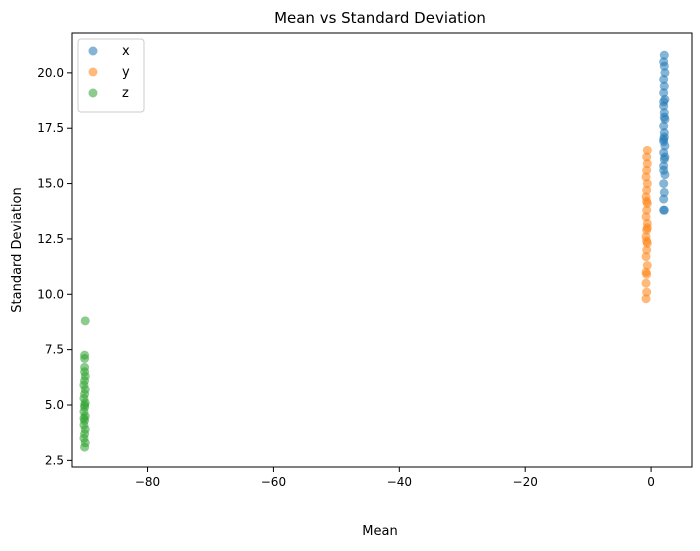 Image resolution: width=700 pixels, height=551 pixels. Describe the element at coordinates (93, 51) in the screenshot. I see `legend-marker-x` at that location.